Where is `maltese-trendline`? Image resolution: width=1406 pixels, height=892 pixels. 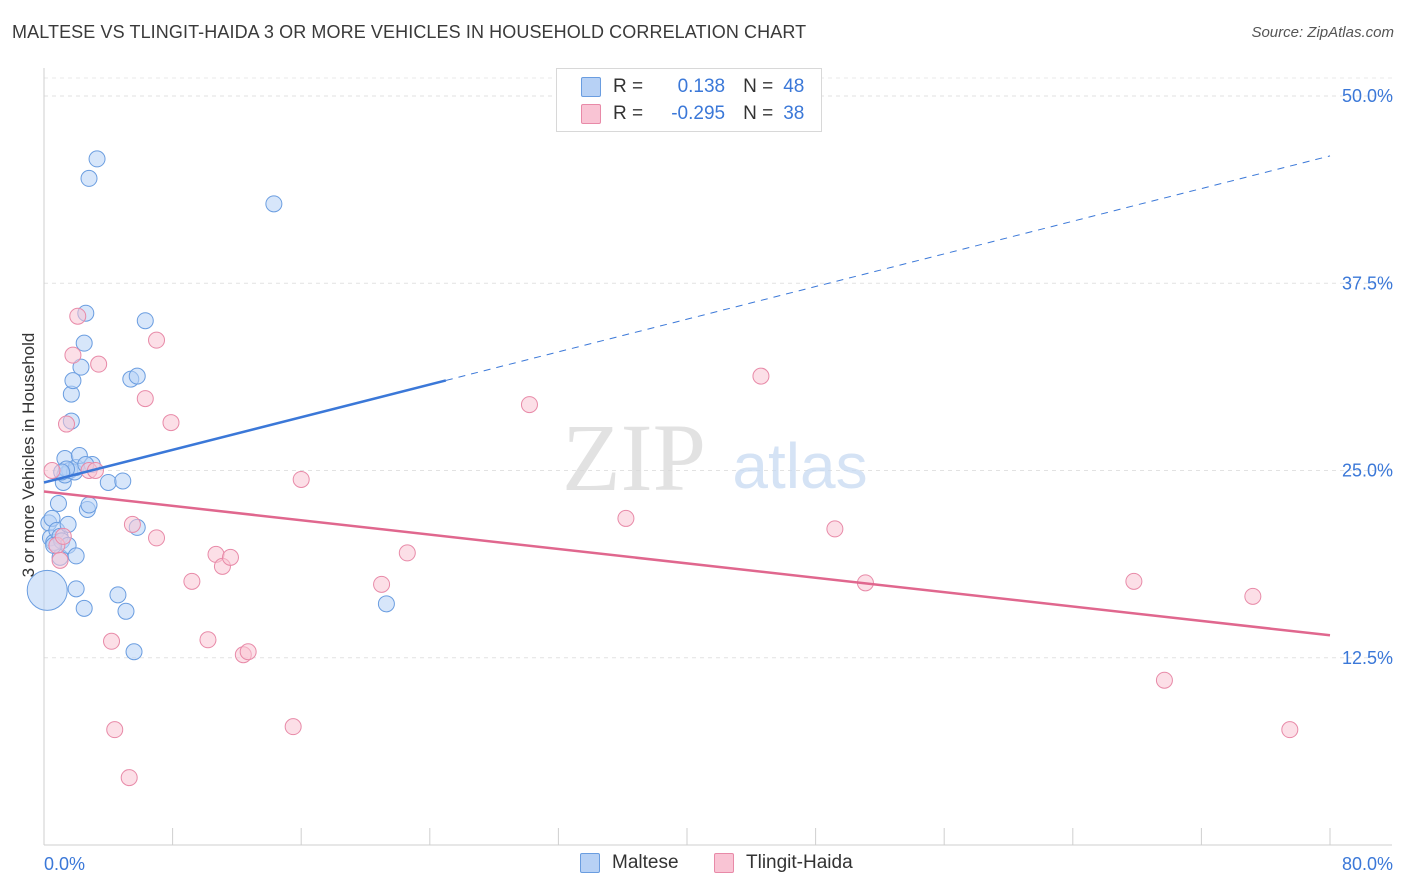
maltese-trendline is located at coordinates (245, 431).